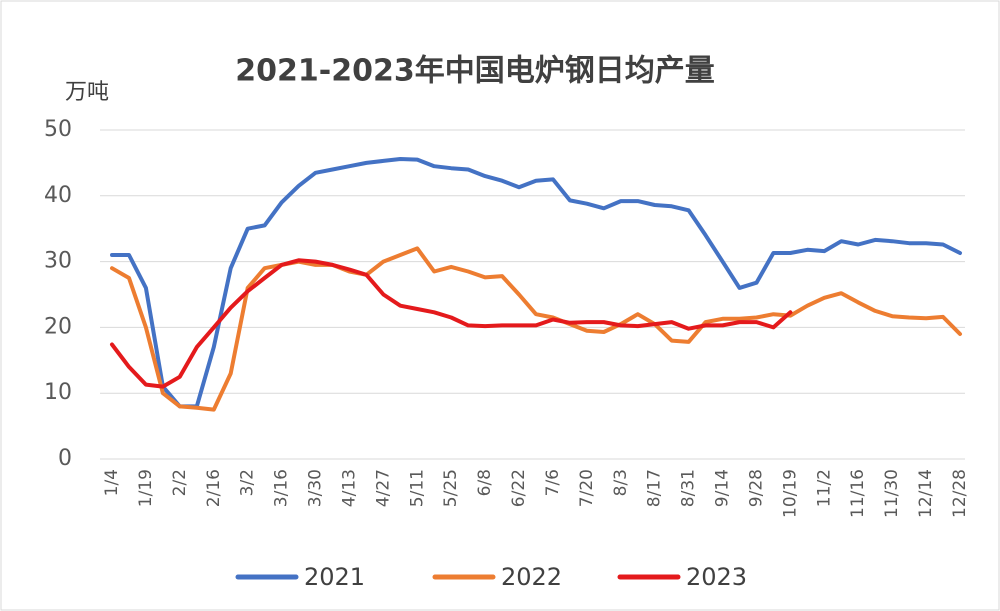 The width and height of the screenshot is (1000, 611). Describe the element at coordinates (474, 71) in the screenshot. I see `chart-title: 2021-2023年中国电炉钢日均产量` at that location.